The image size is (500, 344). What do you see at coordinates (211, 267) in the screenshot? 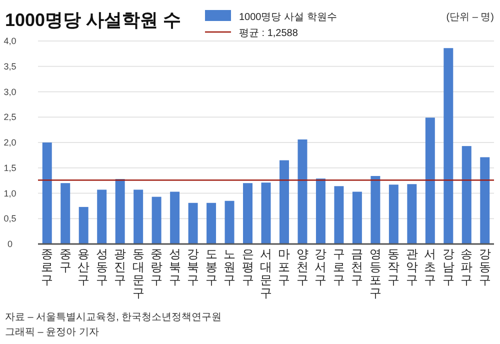
I see `x-tick-label: 도봉구` at bounding box center [211, 267].